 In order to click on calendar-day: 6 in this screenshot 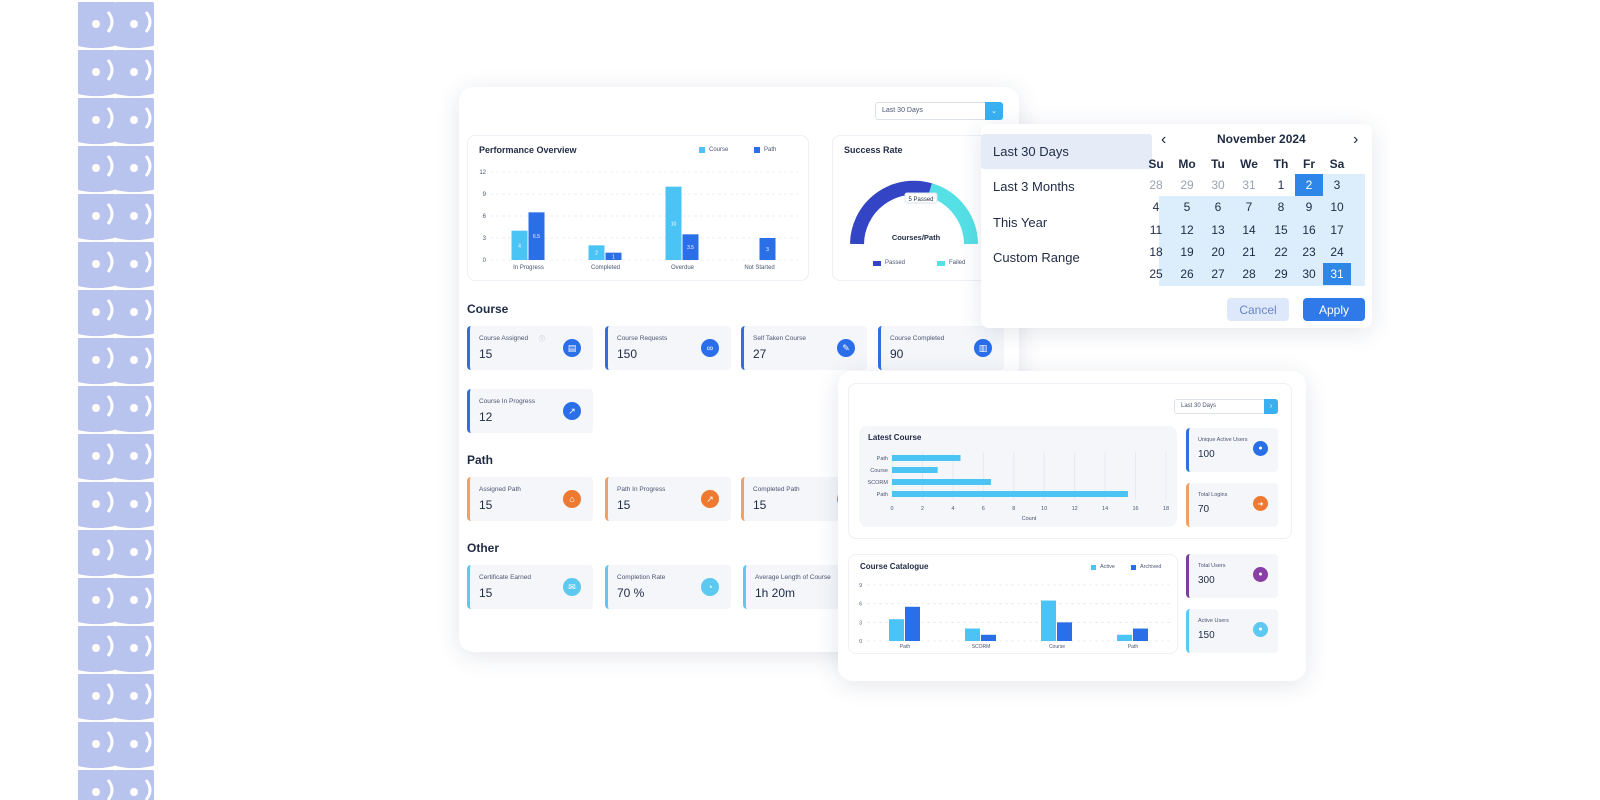, I will do `click(1218, 207)`.